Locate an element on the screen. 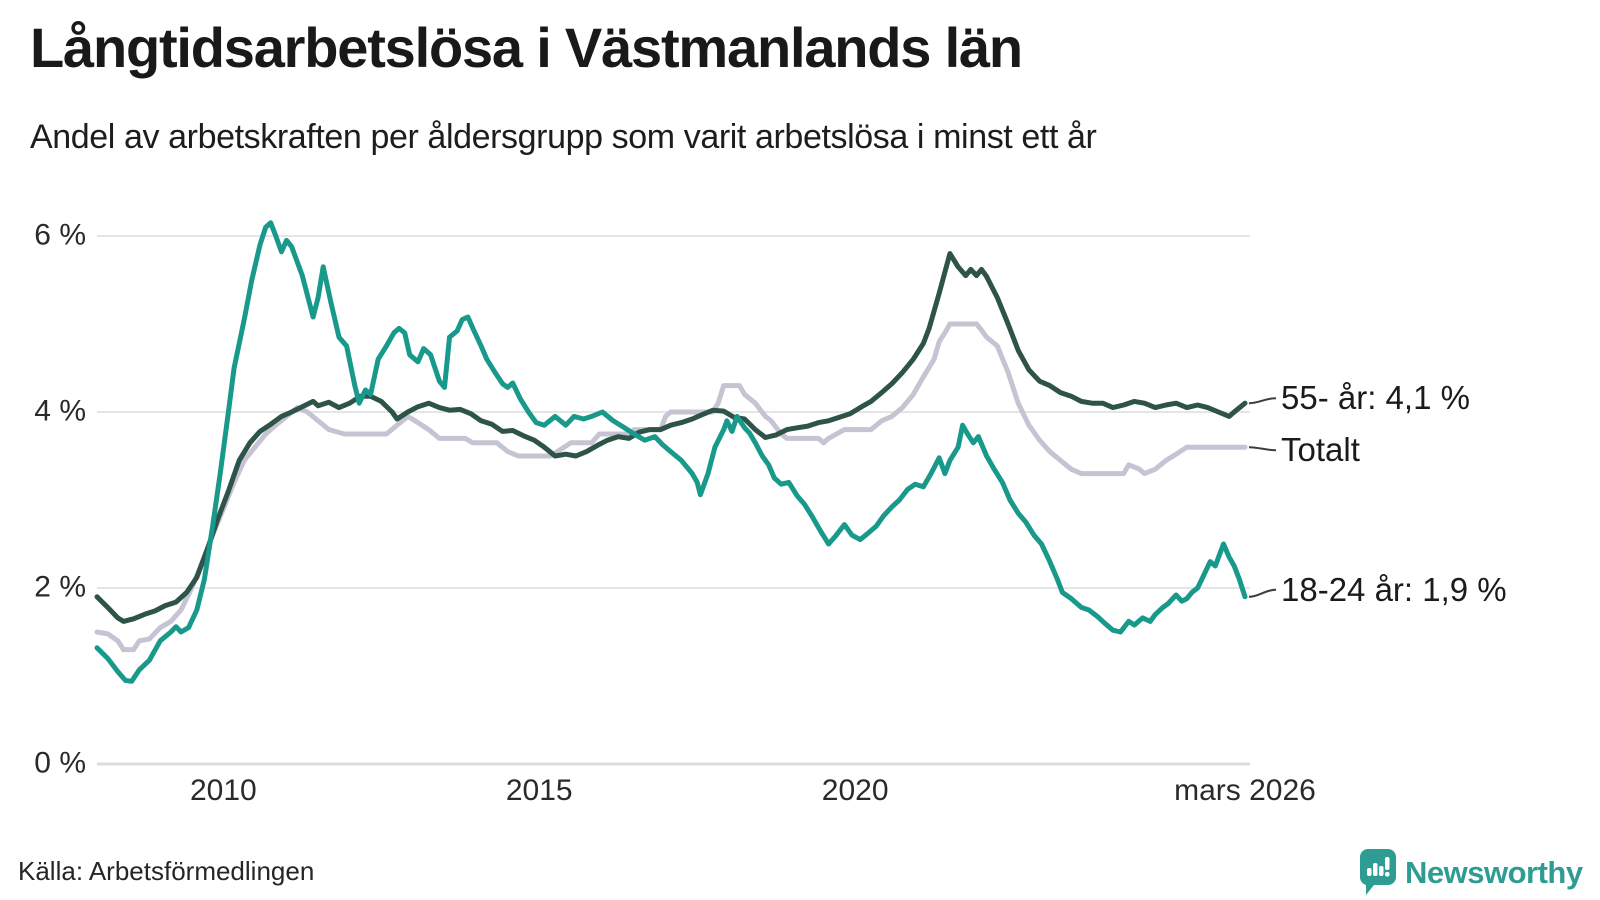 This screenshot has width=1600, height=900. exclamation-bar is located at coordinates (1387, 863).